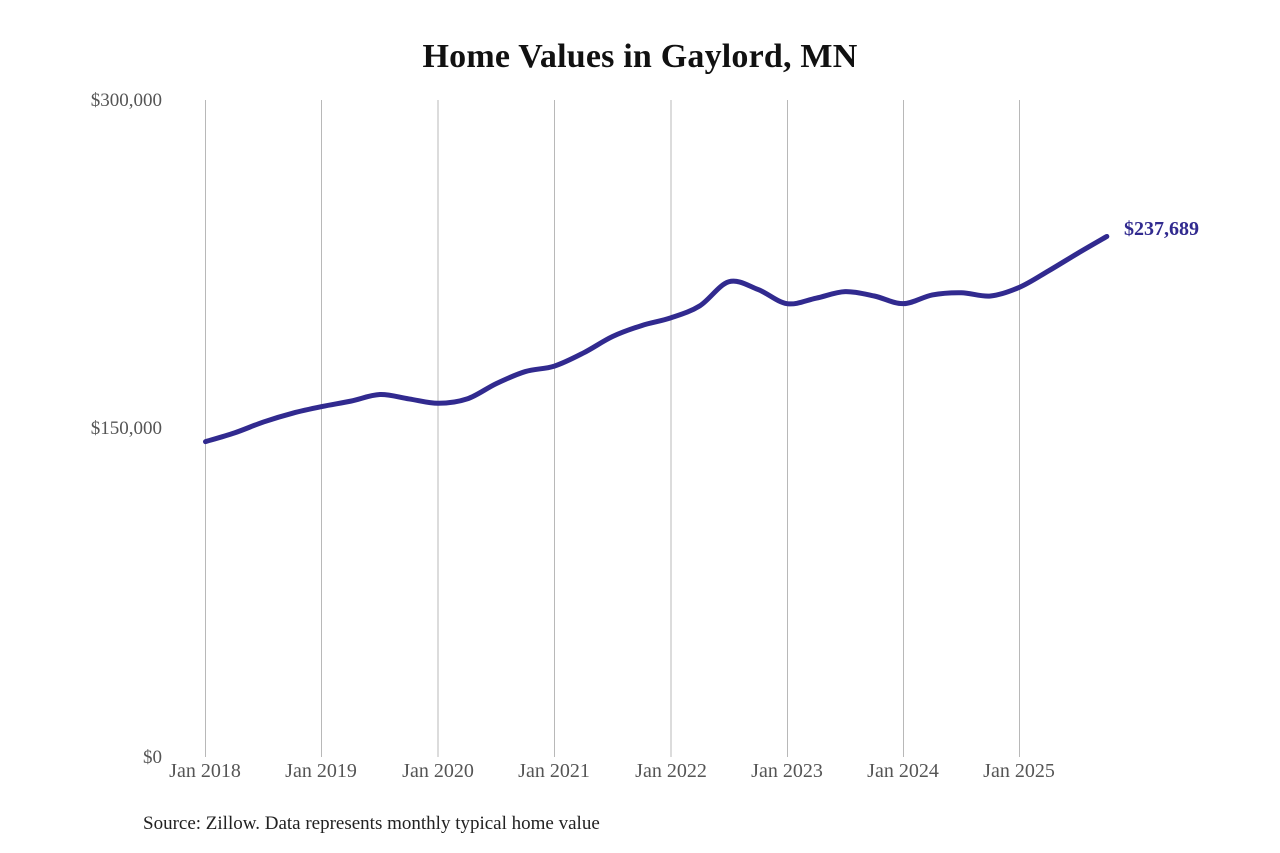  What do you see at coordinates (671, 771) in the screenshot?
I see `x-tick-label-jan-2022: Jan 2022` at bounding box center [671, 771].